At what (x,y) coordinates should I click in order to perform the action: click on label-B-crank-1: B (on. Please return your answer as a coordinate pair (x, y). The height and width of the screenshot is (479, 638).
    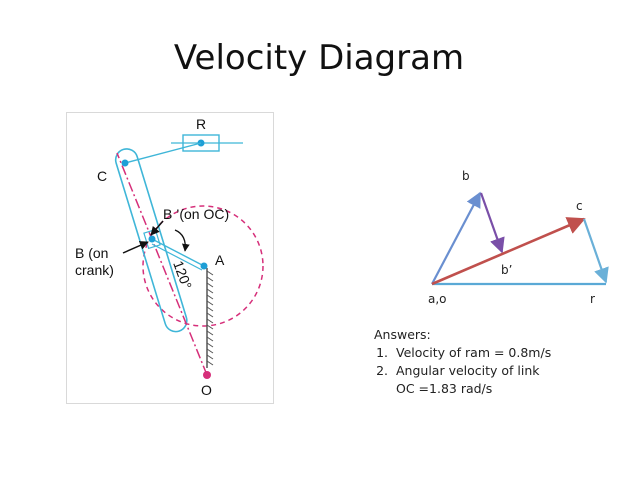
    Looking at the image, I should click on (91, 253).